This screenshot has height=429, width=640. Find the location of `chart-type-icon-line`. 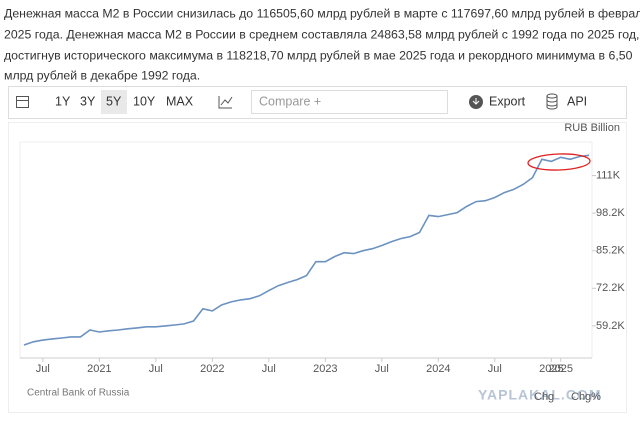

chart-type-icon-line is located at coordinates (226, 101).